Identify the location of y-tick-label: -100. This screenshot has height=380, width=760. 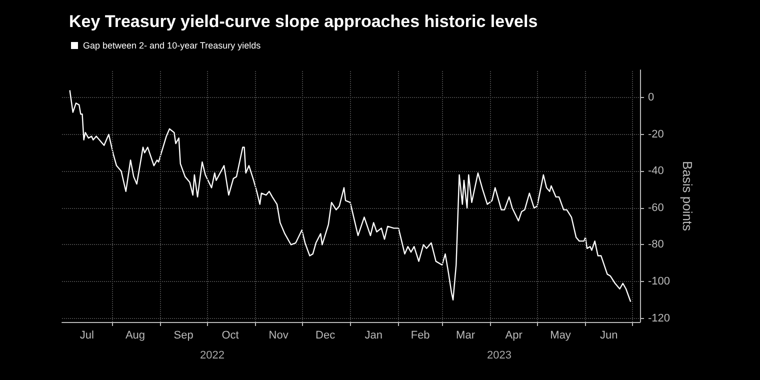
(659, 282).